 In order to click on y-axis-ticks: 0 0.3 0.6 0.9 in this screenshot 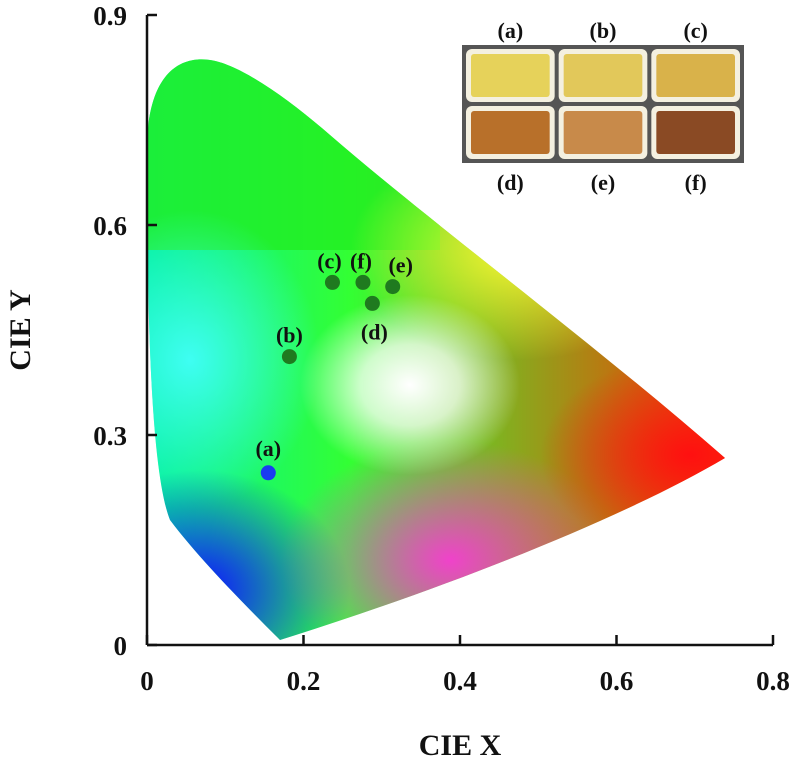, I will do `click(125, 331)`.